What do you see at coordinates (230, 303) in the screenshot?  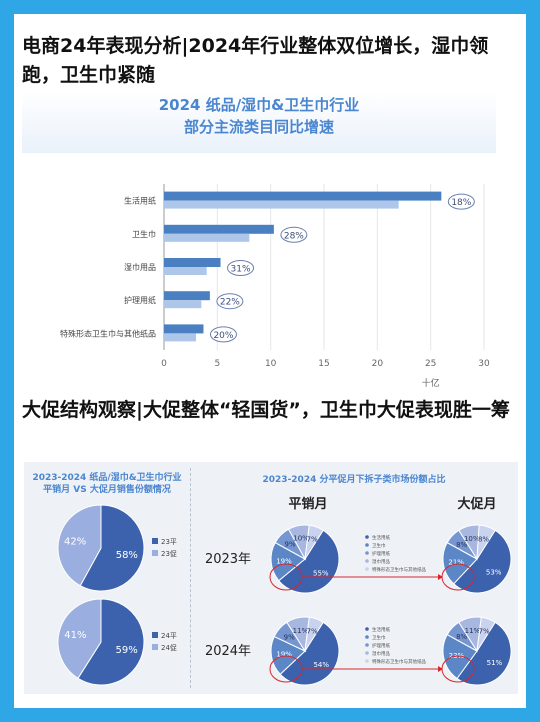 I see `growth-label: 22%` at bounding box center [230, 303].